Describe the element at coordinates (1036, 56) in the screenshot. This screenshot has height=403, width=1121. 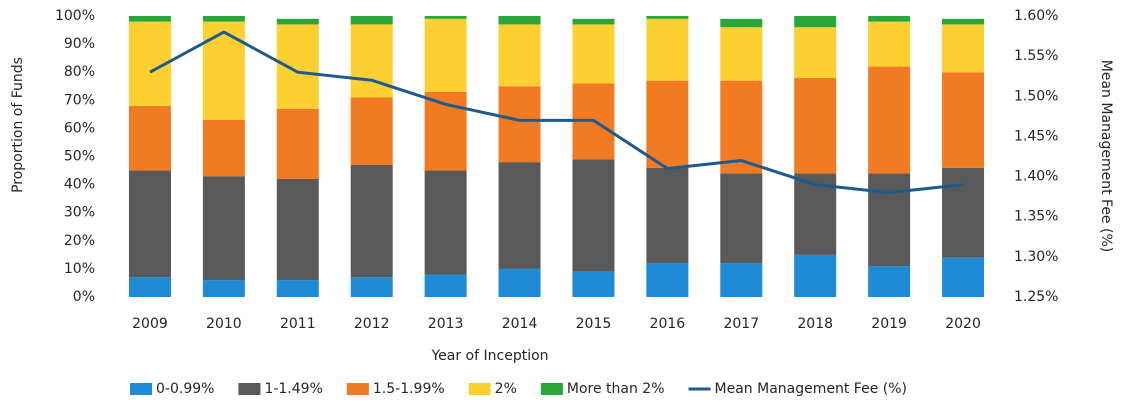
I see `y2-tick-label: 1.55%` at that location.